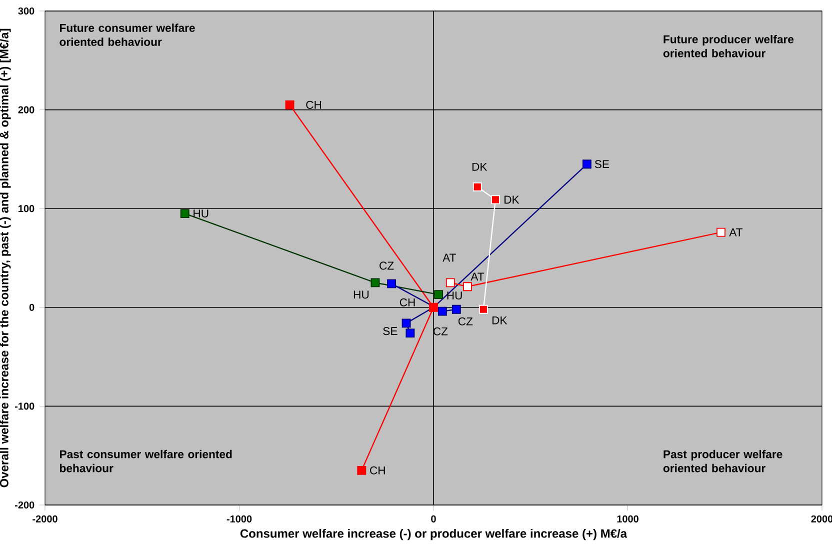 The image size is (832, 557). Describe the element at coordinates (5, 258) in the screenshot. I see `y-axis-title: Overall welfare increase for the country, past (-) and planned & optimal (+) [M€/a]` at that location.